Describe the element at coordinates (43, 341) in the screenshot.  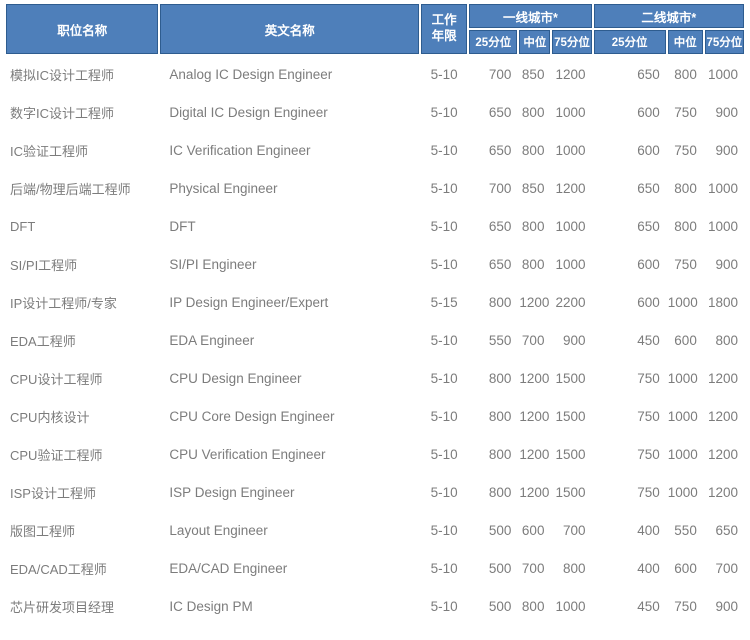
I see `cell-position-name: EDA工程师` at that location.